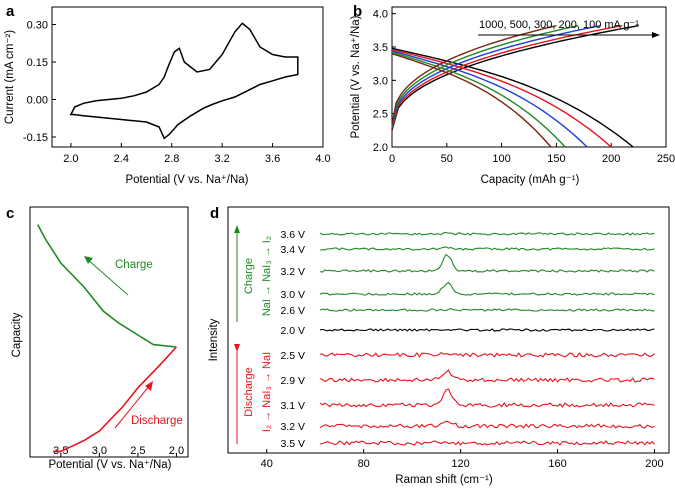 This screenshot has height=488, width=675. I want to click on panel-a-xtick-label: 4.0, so click(322, 159).